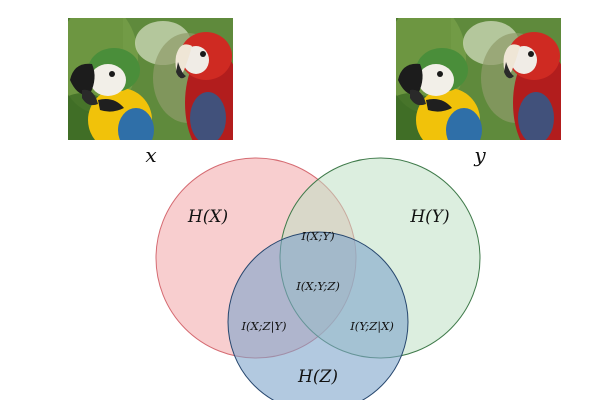  What do you see at coordinates (429, 217) in the screenshot?
I see `set-label-y: H(Y)` at bounding box center [429, 217].